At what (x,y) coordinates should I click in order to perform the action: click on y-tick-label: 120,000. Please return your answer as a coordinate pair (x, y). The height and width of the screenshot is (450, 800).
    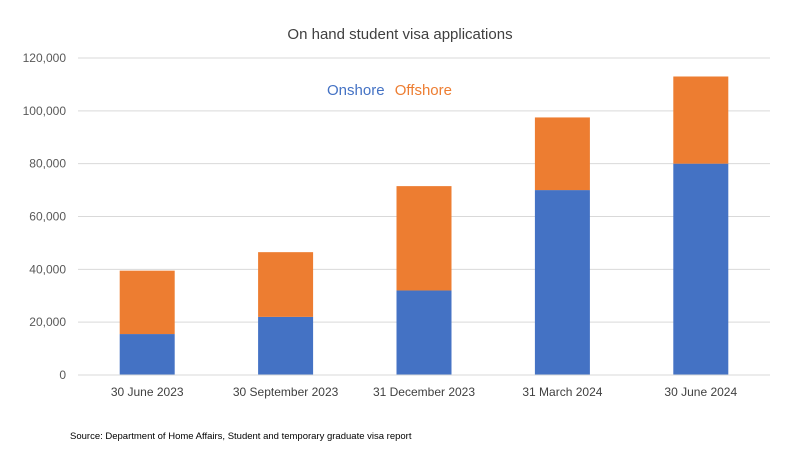
    Looking at the image, I should click on (45, 58).